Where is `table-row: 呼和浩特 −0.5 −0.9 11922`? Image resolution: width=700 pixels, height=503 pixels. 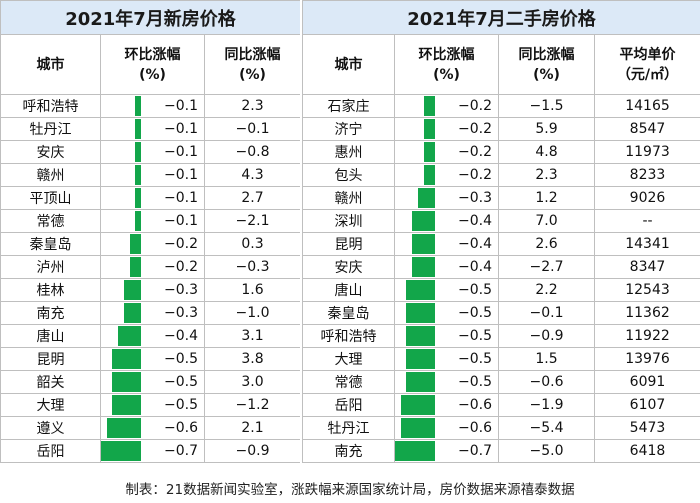
table-row: 呼和浩特 −0.5 −0.9 11922 is located at coordinates (501, 336).